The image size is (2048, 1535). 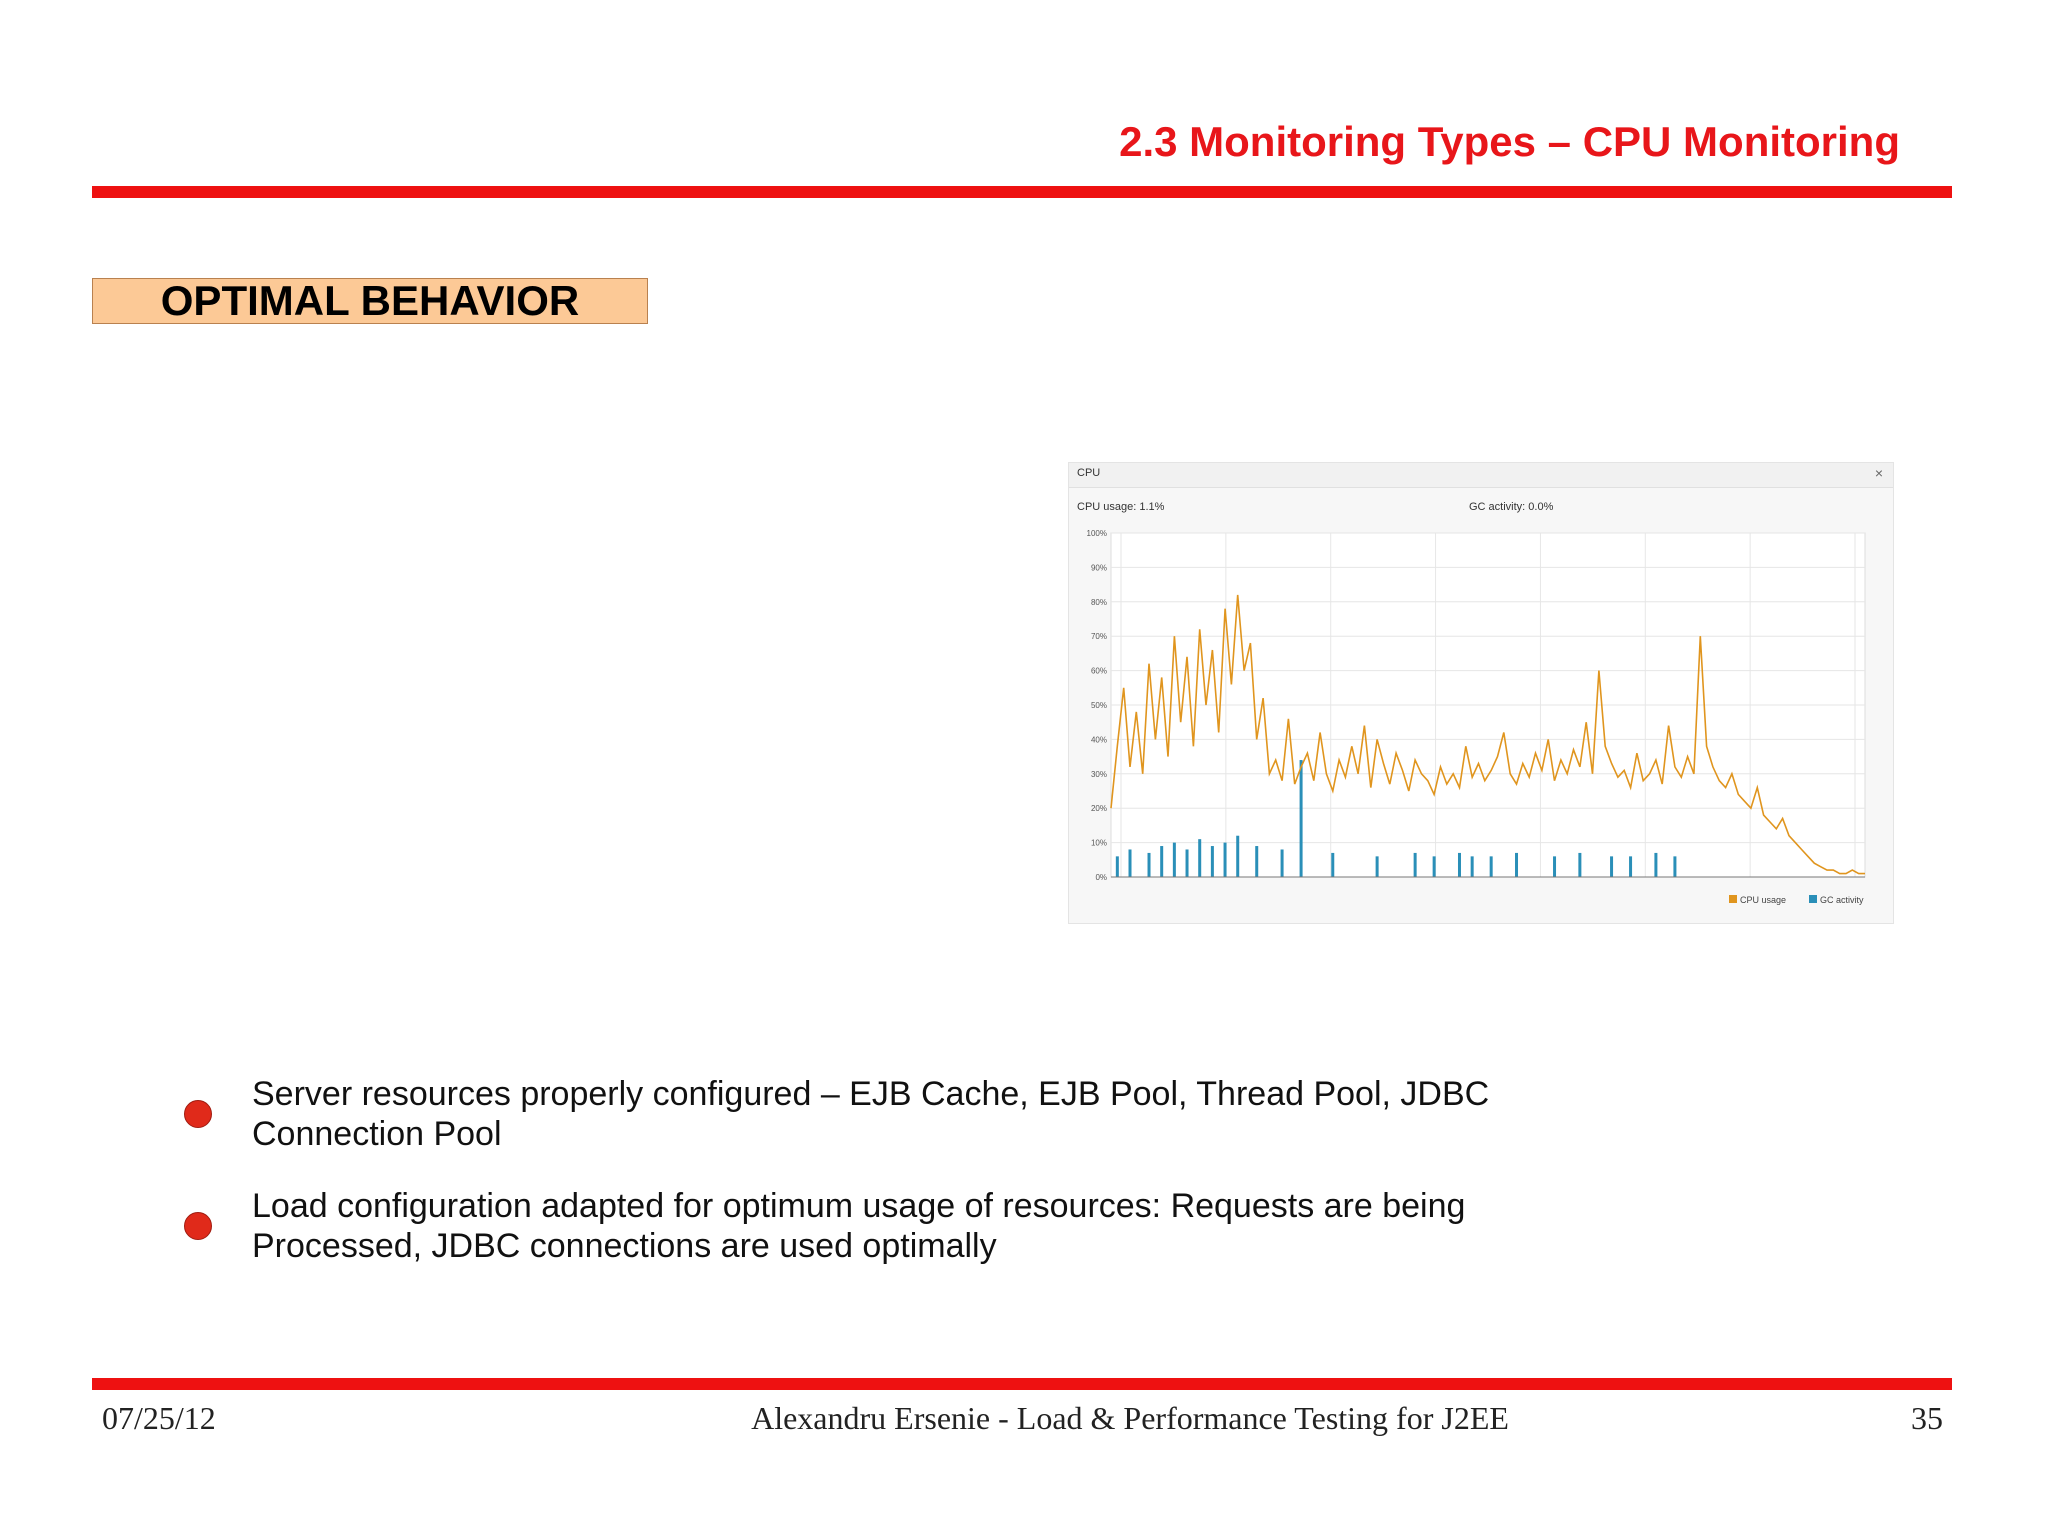 What do you see at coordinates (1089, 473) in the screenshot?
I see `chart-window-title: CPU` at bounding box center [1089, 473].